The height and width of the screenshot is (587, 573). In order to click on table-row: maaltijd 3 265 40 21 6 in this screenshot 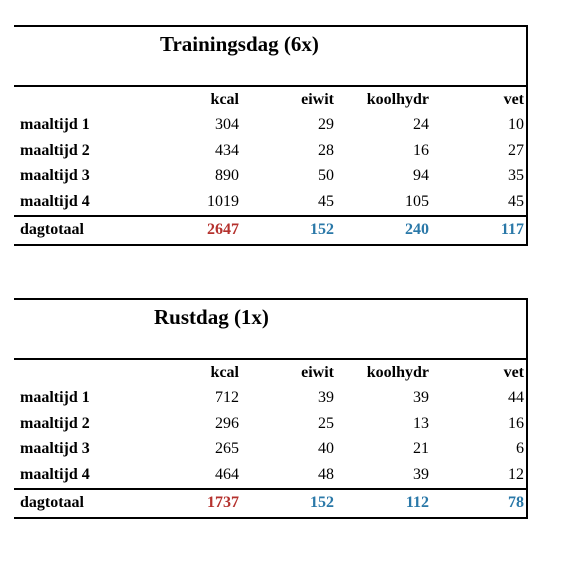, I will do `click(270, 450)`.